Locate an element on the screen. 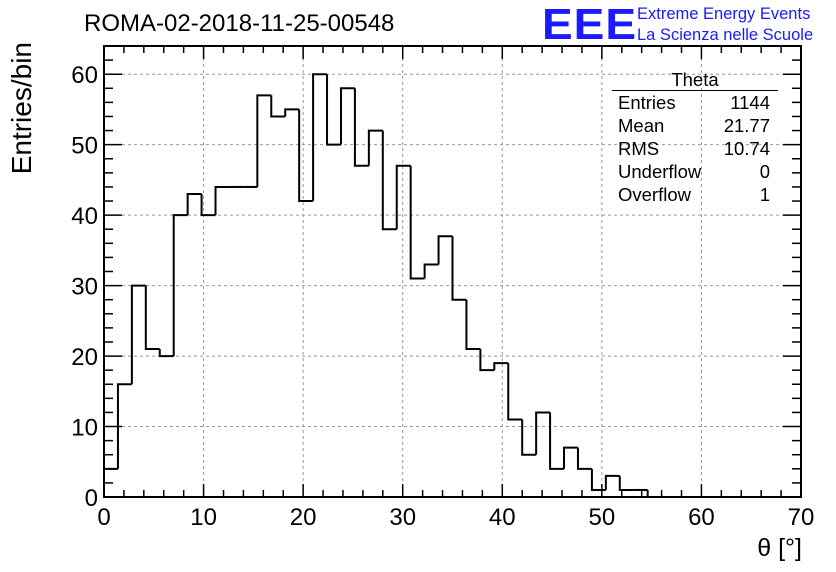  x-tick-label: 40 is located at coordinates (502, 517).